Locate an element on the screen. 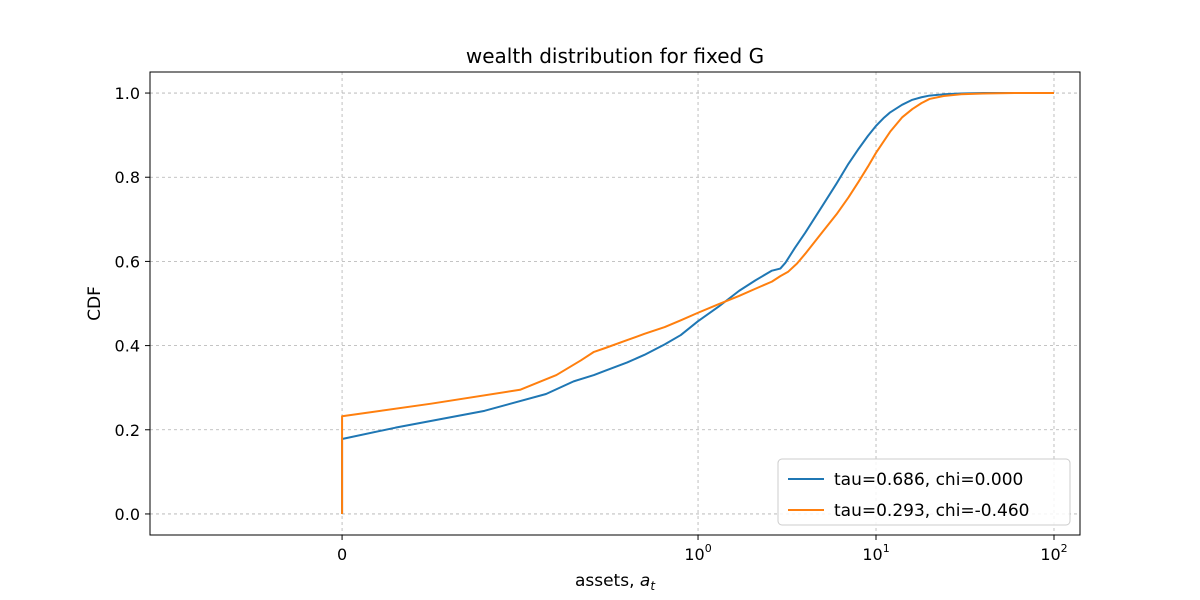 The width and height of the screenshot is (1200, 600). x-axis-label: assets, at is located at coordinates (615, 582).